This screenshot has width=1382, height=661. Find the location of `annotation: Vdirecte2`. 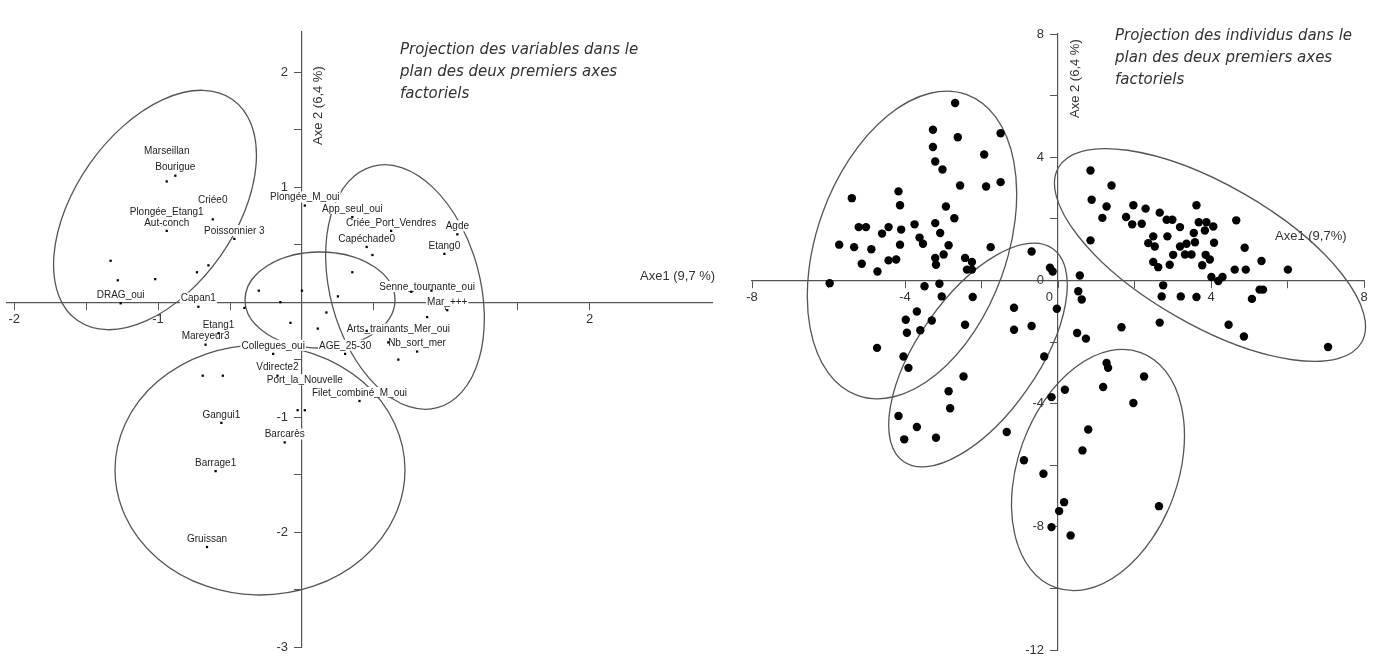

annotation: Vdirecte2 is located at coordinates (278, 367).